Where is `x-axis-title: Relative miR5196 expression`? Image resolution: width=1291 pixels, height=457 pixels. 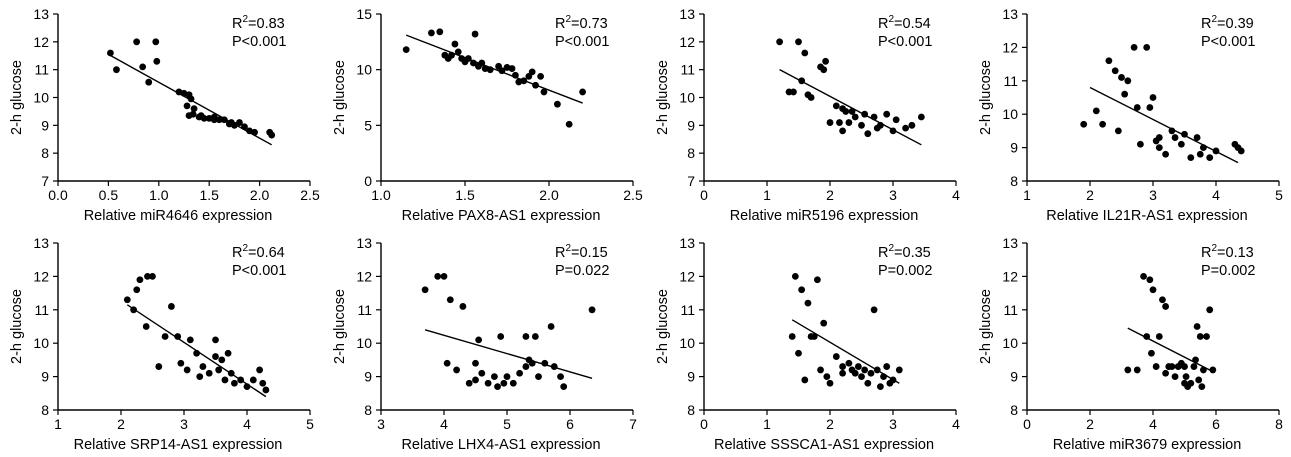 x-axis-title: Relative miR5196 expression is located at coordinates (824, 216).